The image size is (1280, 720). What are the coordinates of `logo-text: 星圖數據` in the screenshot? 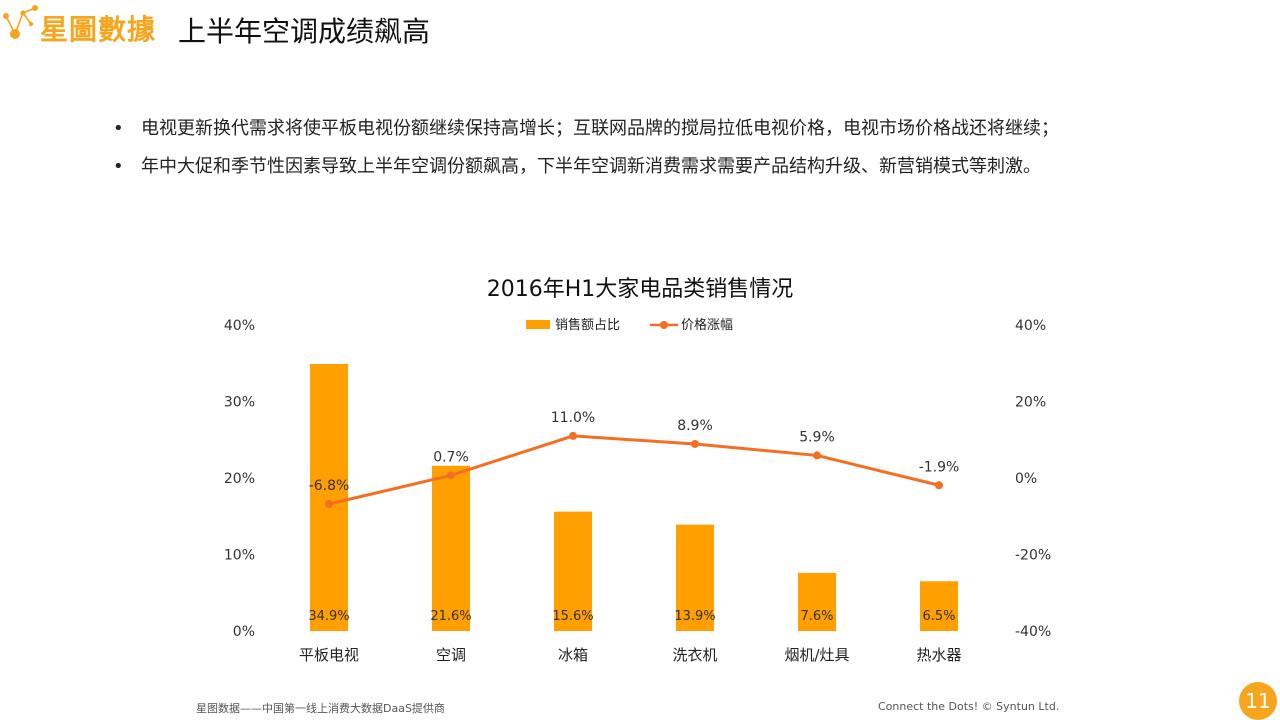 It's located at (98, 29).